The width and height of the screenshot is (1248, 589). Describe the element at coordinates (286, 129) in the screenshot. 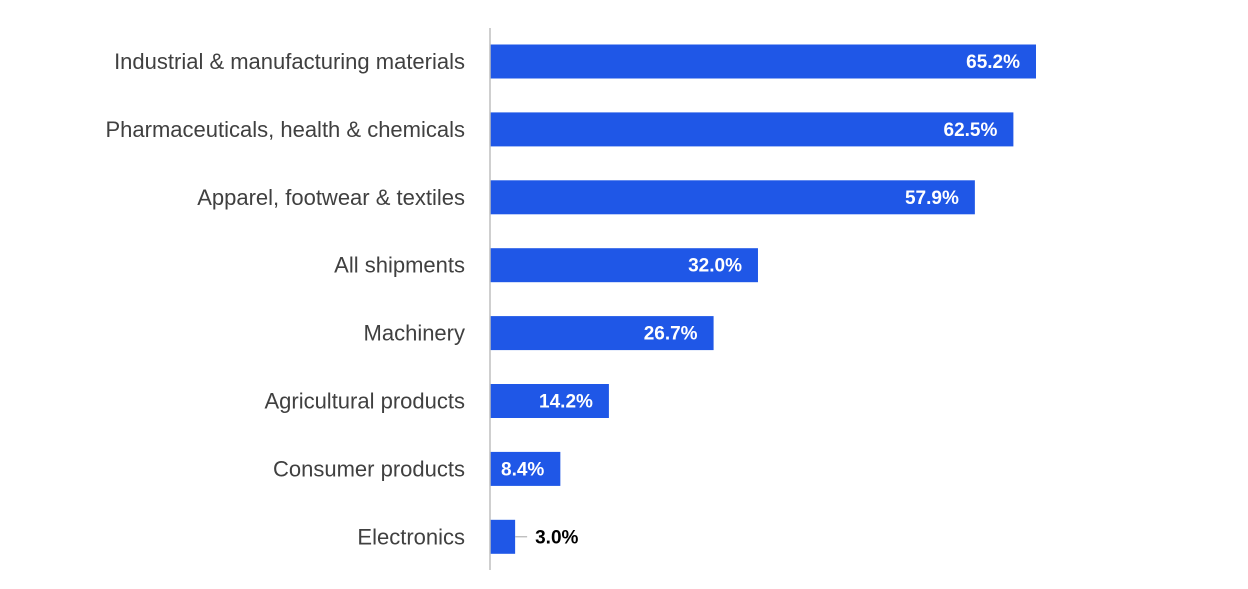

I see `category-label: Pharmaceuticals, health & chemicals` at that location.